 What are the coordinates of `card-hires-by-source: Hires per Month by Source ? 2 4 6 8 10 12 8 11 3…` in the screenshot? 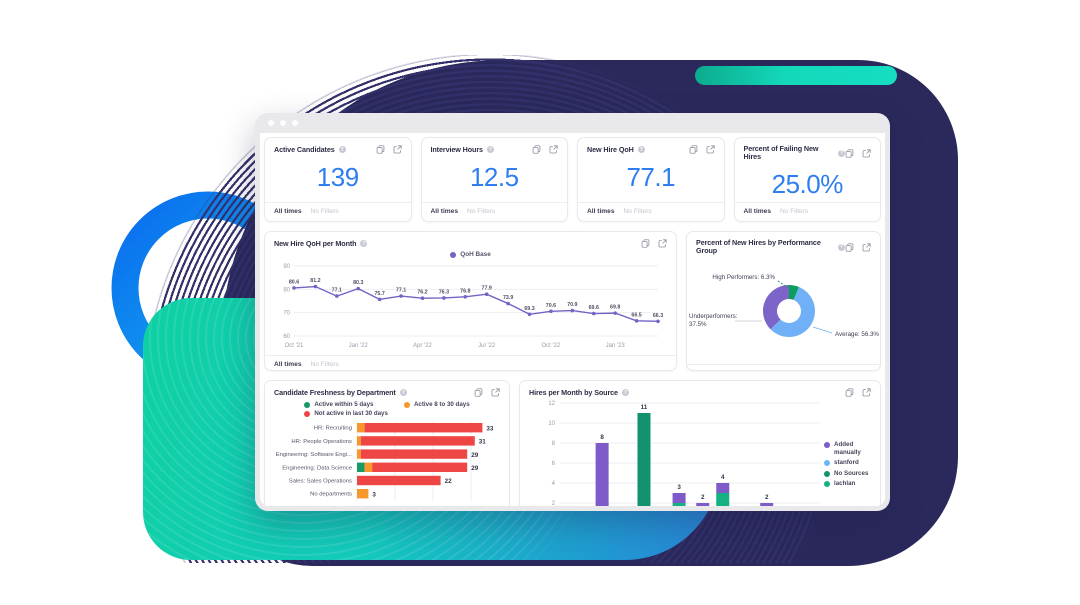 It's located at (700, 443).